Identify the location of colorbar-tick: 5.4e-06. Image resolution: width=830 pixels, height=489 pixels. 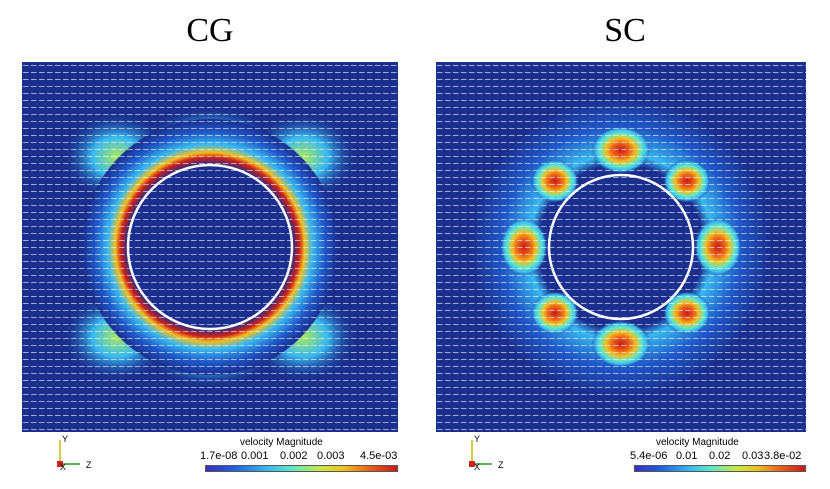
(649, 456).